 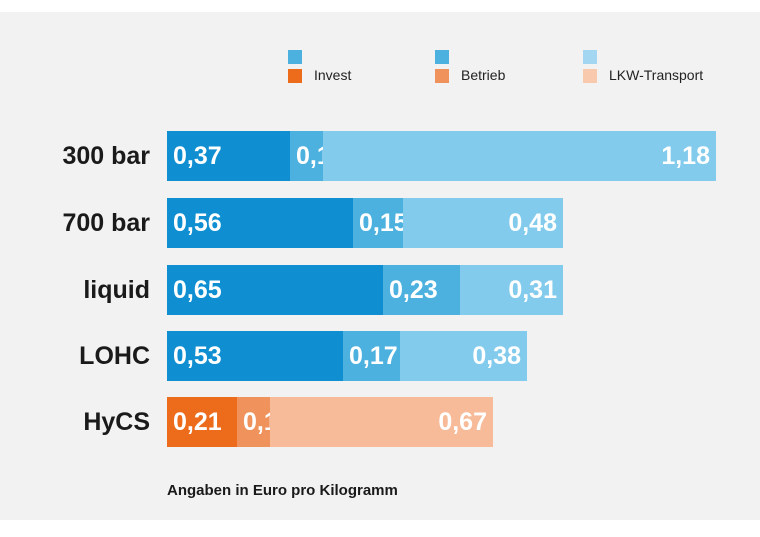 I want to click on category-label: liquid, so click(x=116, y=290).